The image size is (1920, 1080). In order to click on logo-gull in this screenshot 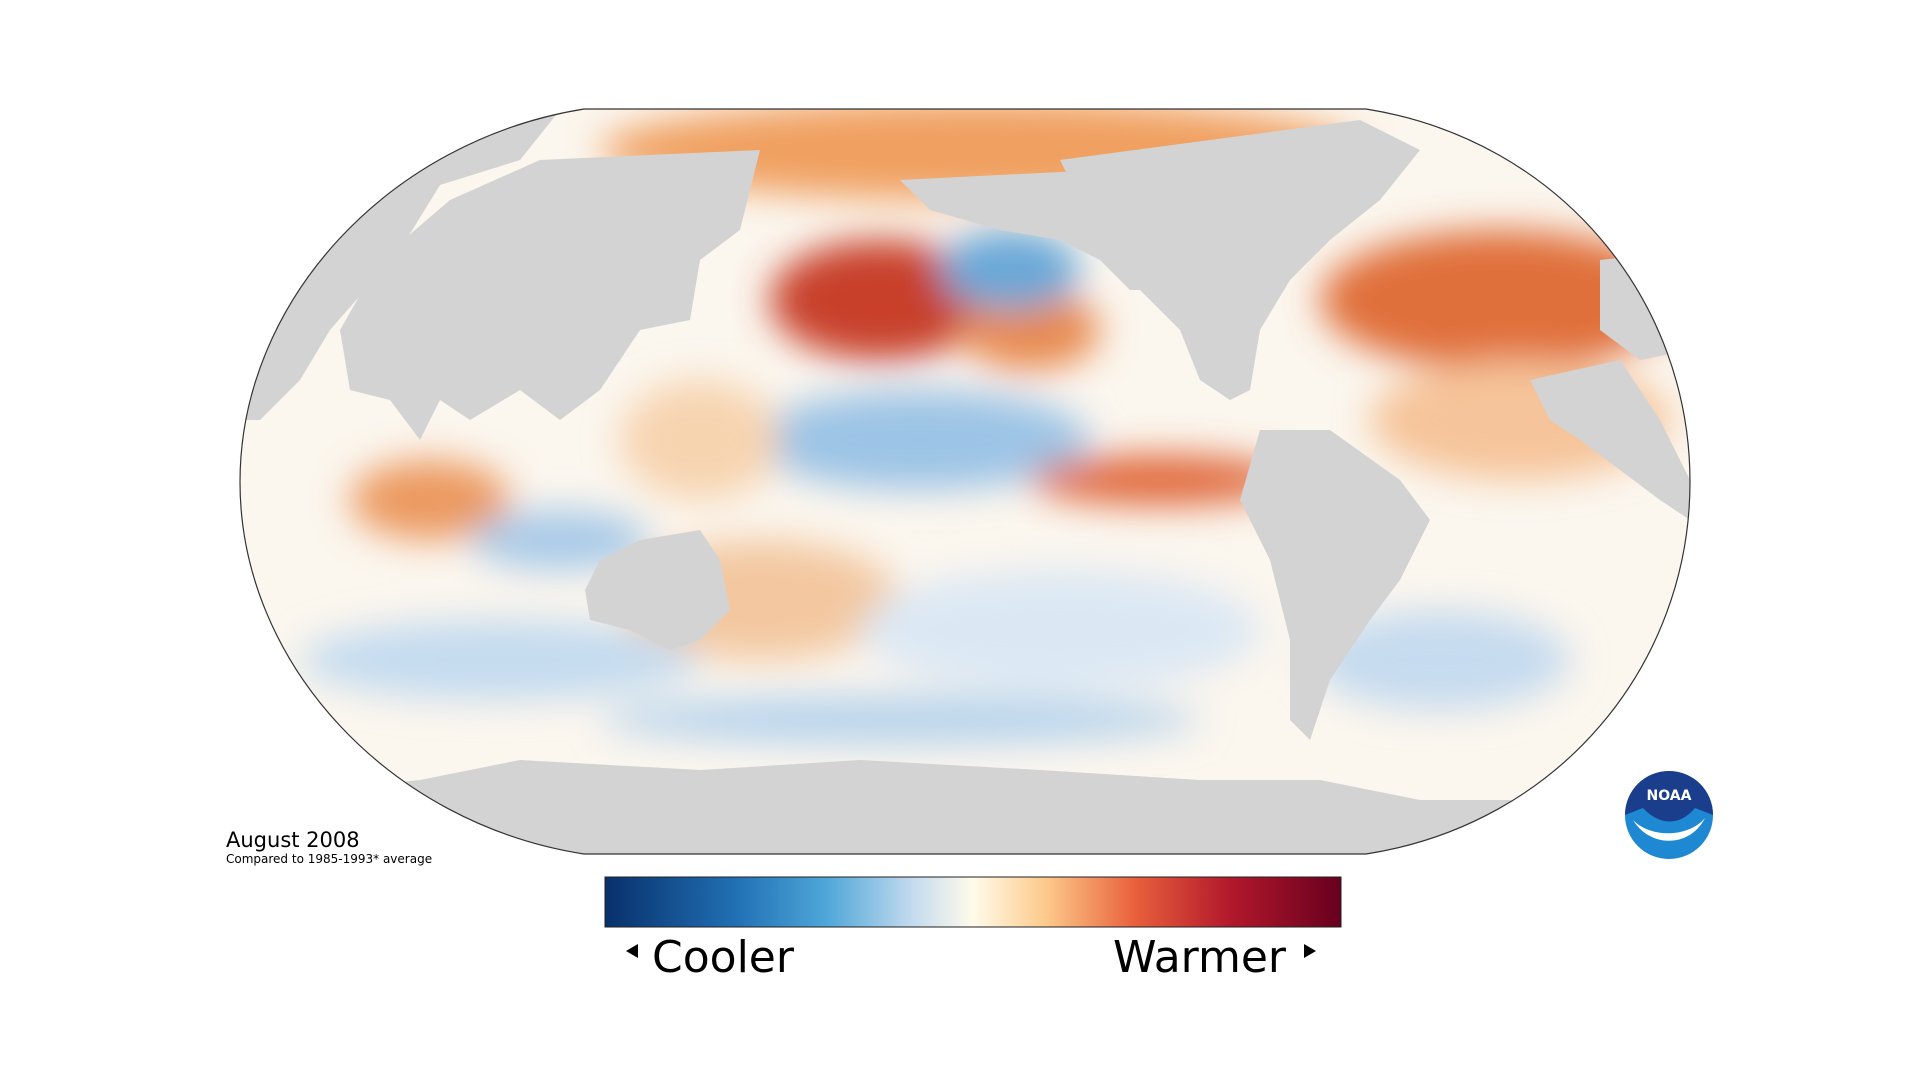, I will do `click(1669, 829)`.